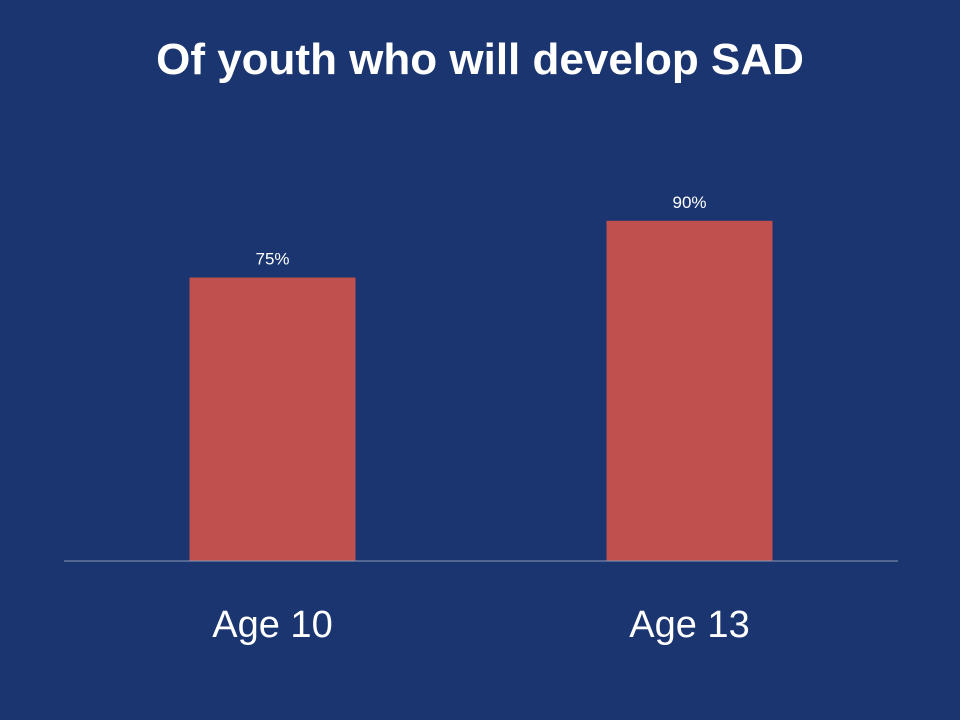 The width and height of the screenshot is (960, 720). Describe the element at coordinates (689, 625) in the screenshot. I see `category-label: Age 13` at that location.